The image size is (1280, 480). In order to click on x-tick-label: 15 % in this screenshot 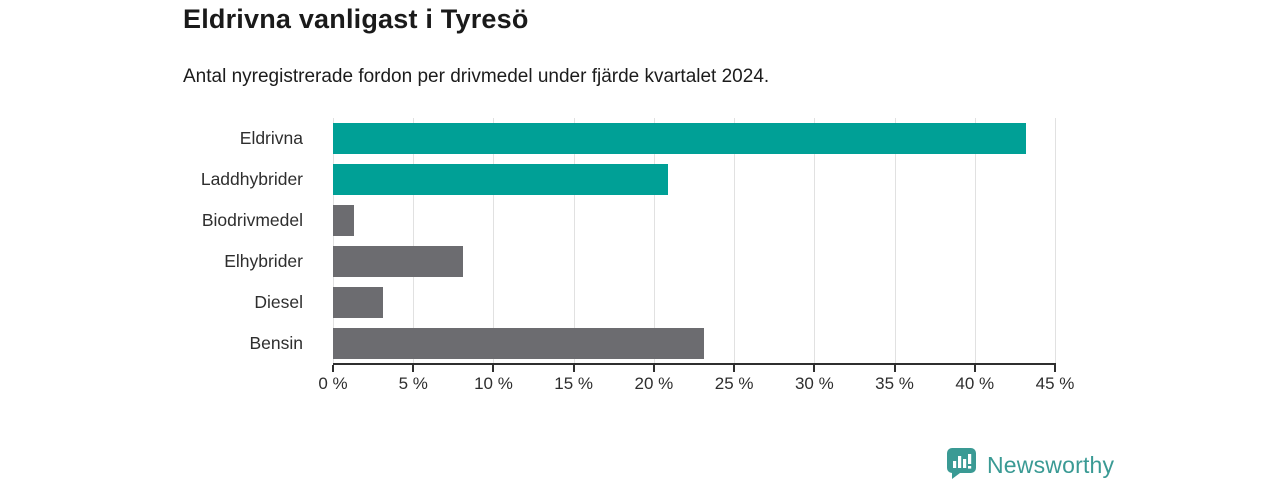, I will do `click(574, 383)`.